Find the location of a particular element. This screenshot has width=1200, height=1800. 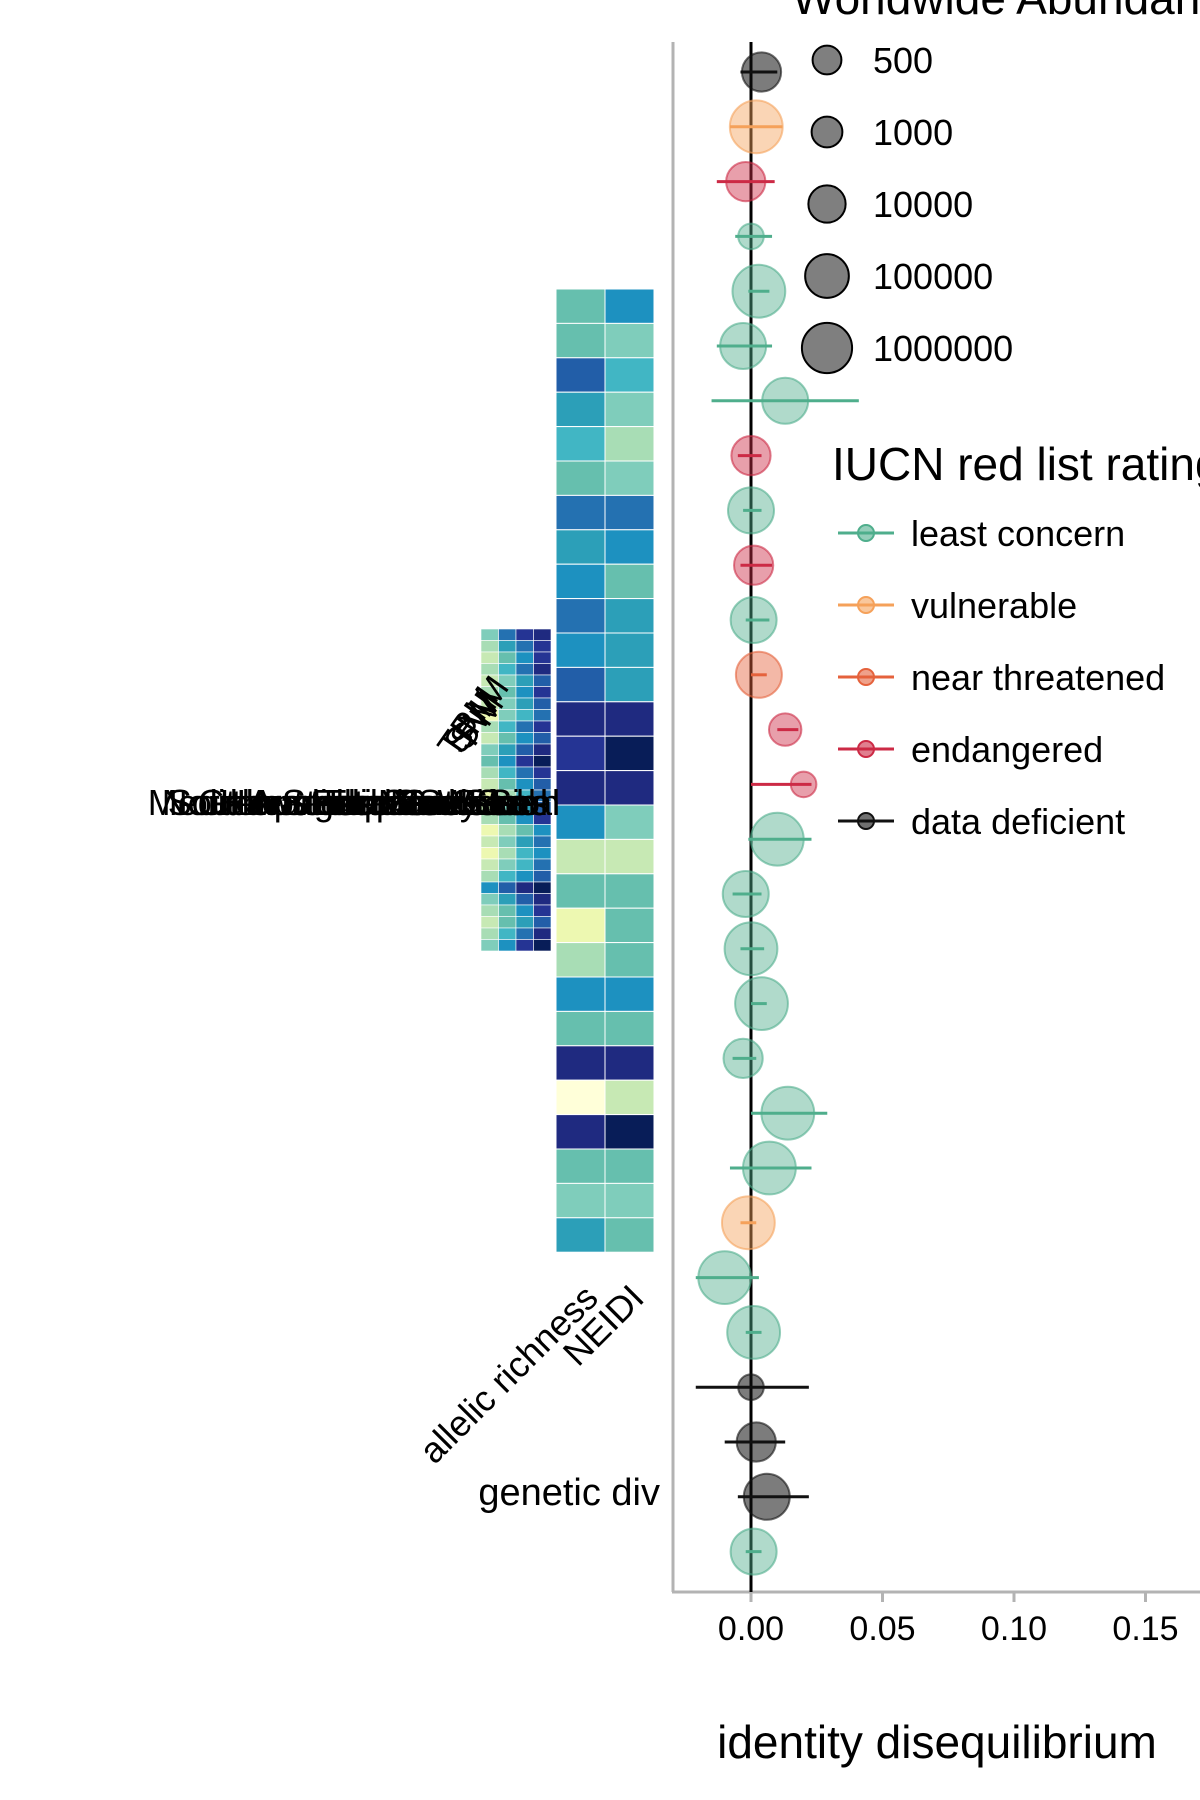

data-points is located at coordinates (777, 813).